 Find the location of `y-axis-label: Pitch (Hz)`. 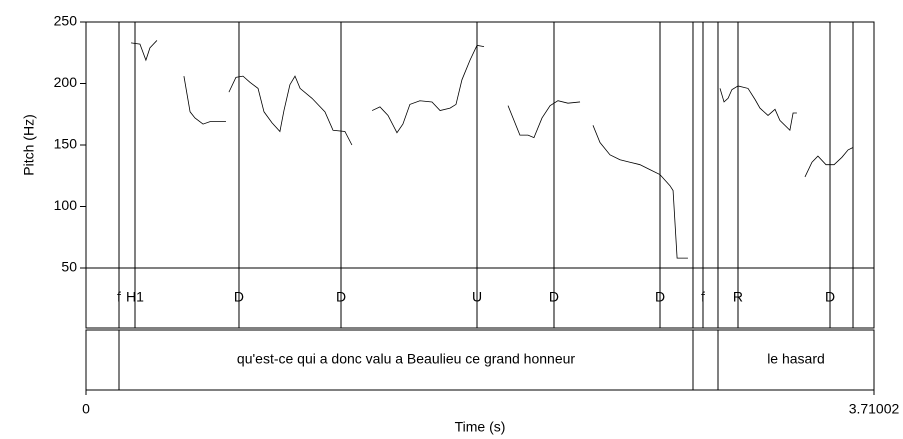

y-axis-label: Pitch (Hz) is located at coordinates (29, 144).